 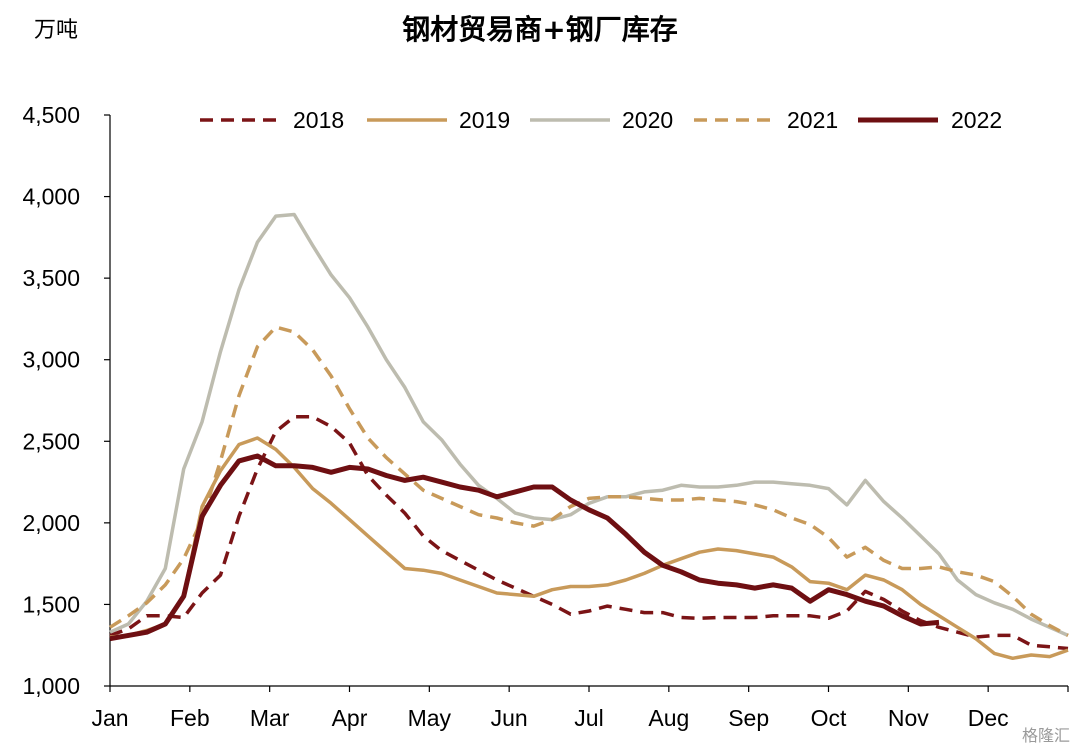 I want to click on x-tick-label: Feb, so click(x=190, y=718).